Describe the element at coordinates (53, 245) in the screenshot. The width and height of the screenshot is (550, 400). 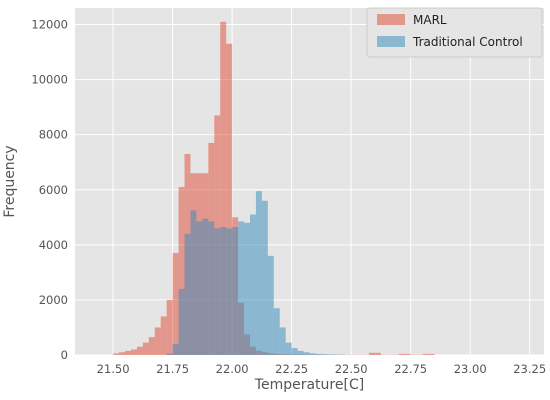
I see `y-tick-label: 4000` at that location.